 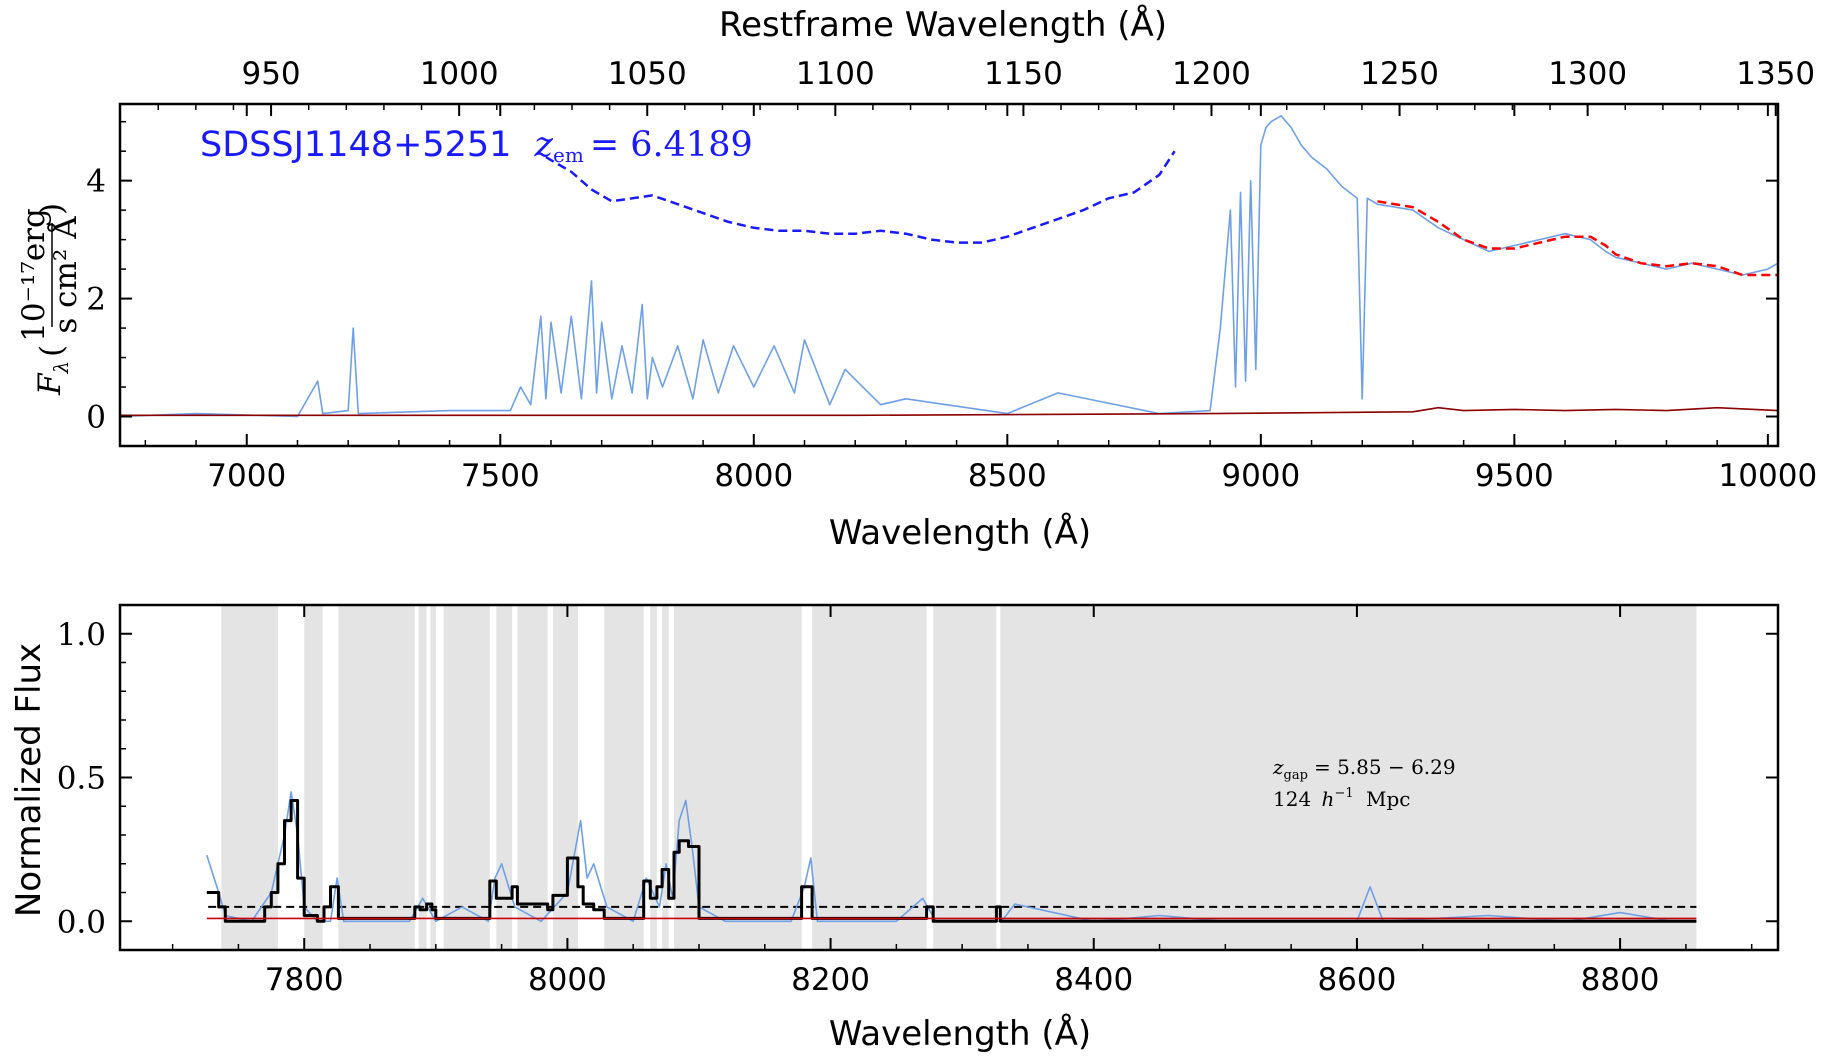 I want to click on gap-annotation: zgap = 5.85 − 6.29 124 h−1 Mpc, so click(x=1364, y=783).